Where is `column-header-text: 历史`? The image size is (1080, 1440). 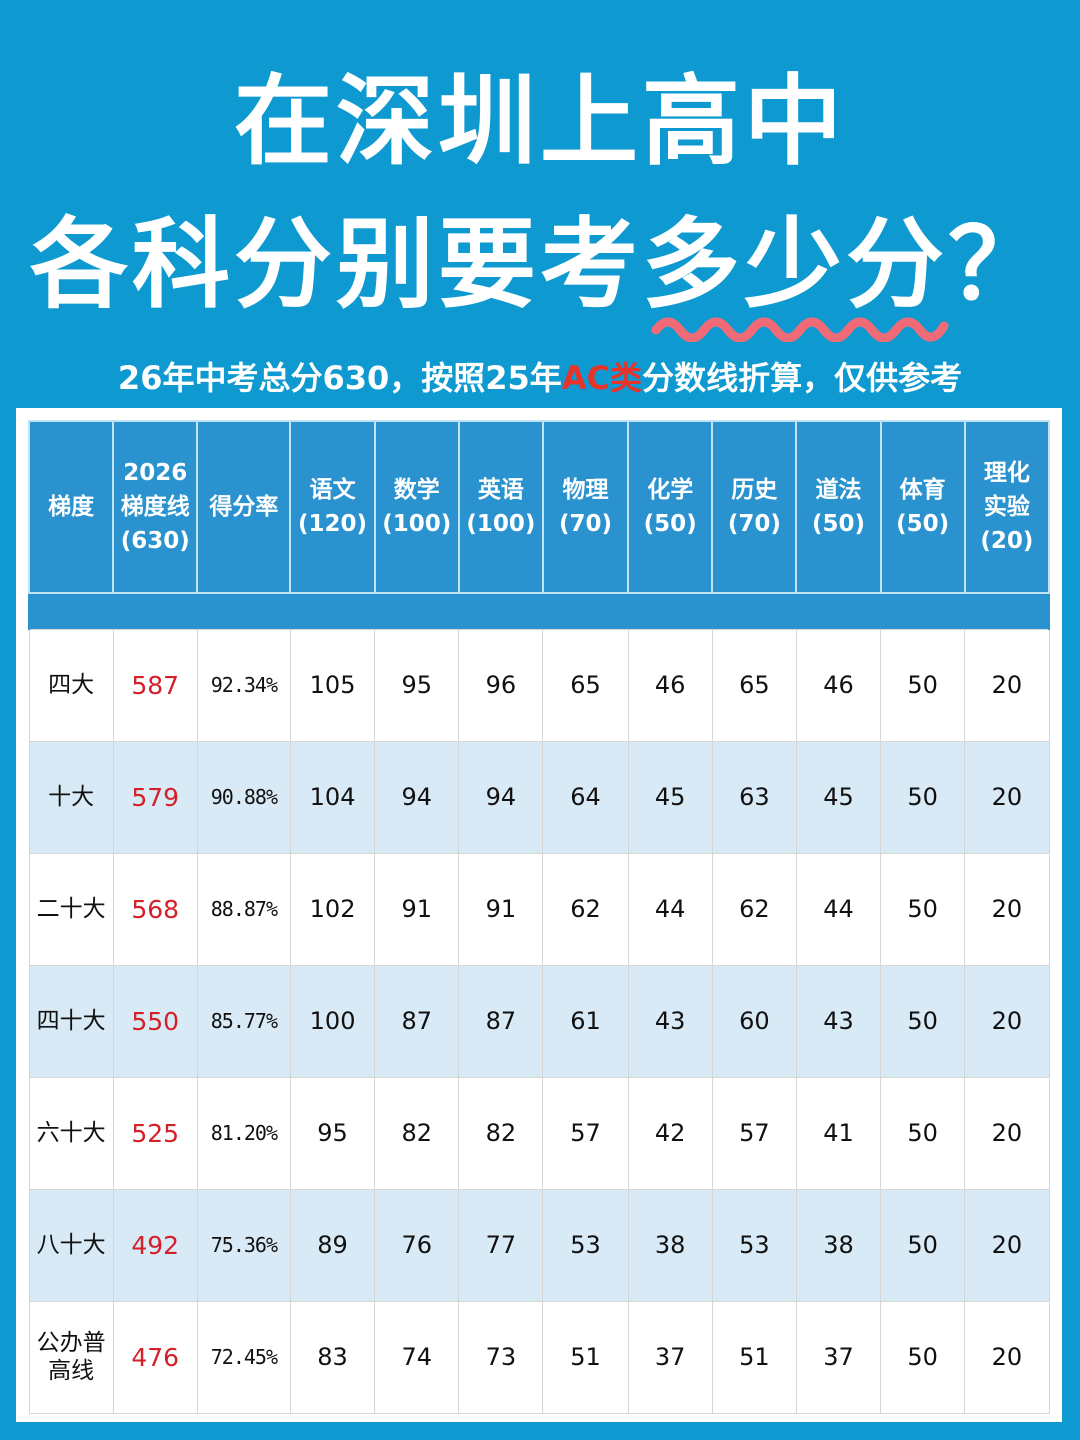 column-header-text: 历史 is located at coordinates (754, 490).